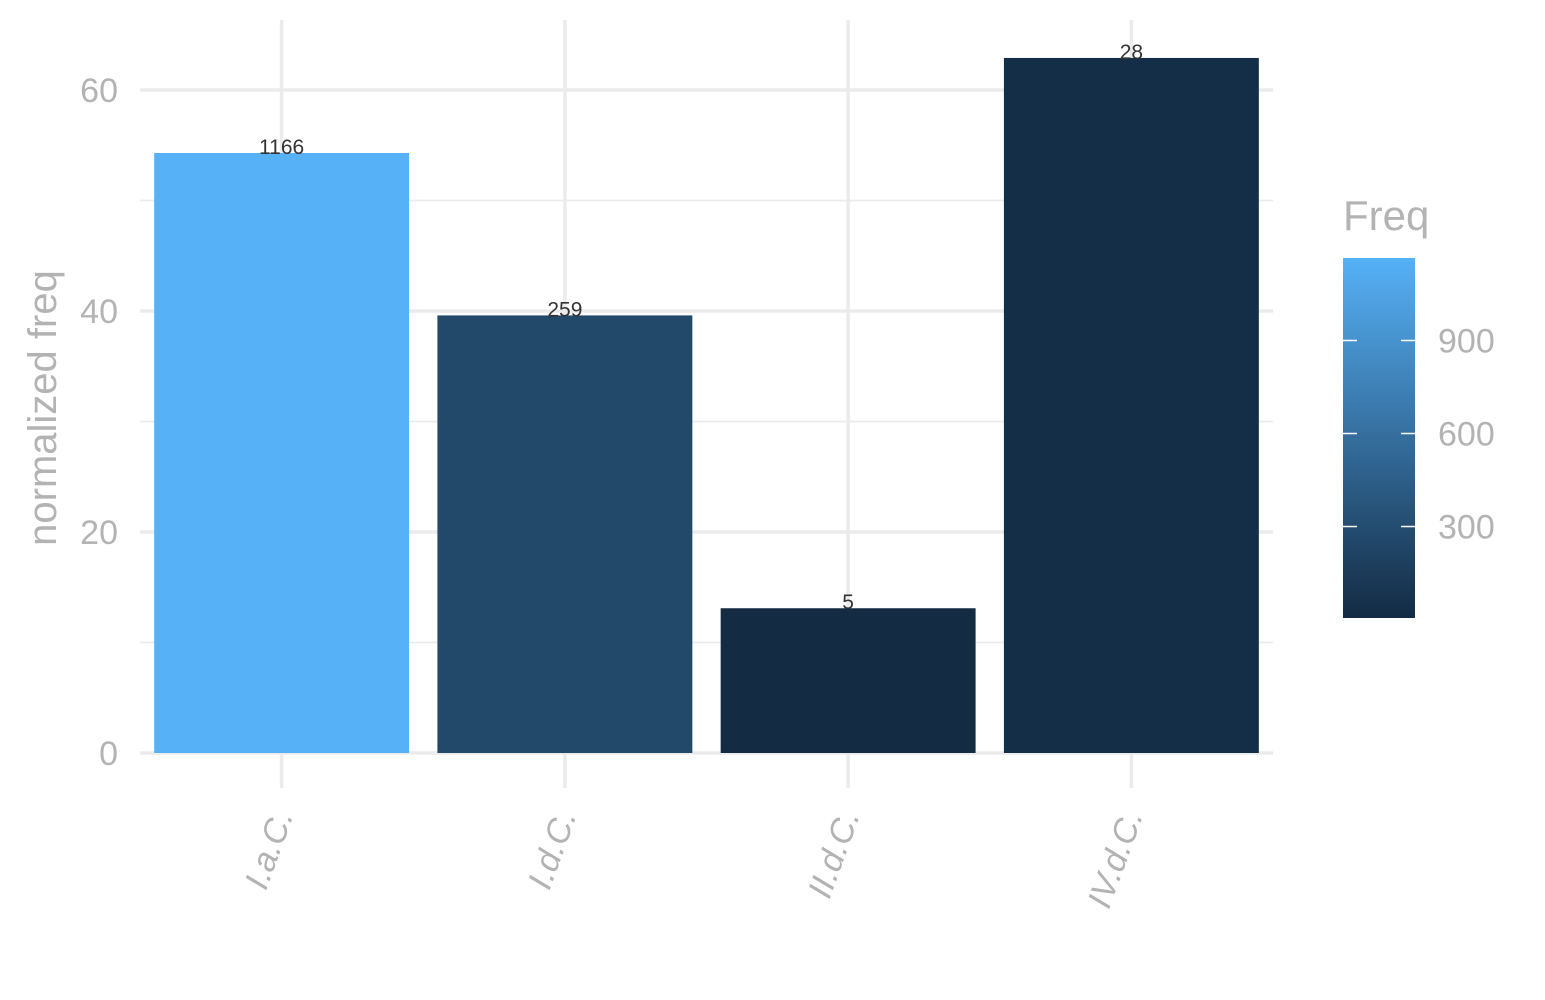 The image size is (1545, 1000). What do you see at coordinates (99, 91) in the screenshot?
I see `y-tick-label: 60` at bounding box center [99, 91].